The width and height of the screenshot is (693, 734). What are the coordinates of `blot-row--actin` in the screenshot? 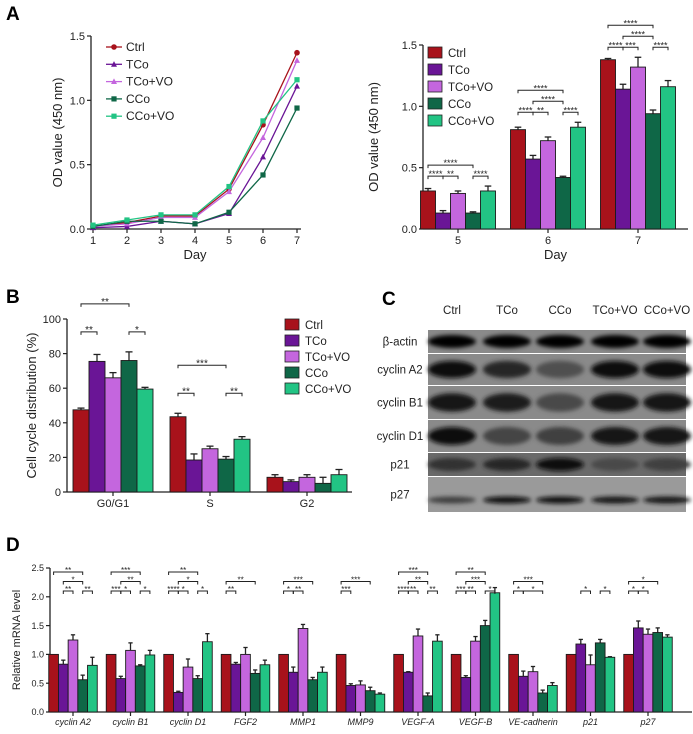 It's located at (559, 341).